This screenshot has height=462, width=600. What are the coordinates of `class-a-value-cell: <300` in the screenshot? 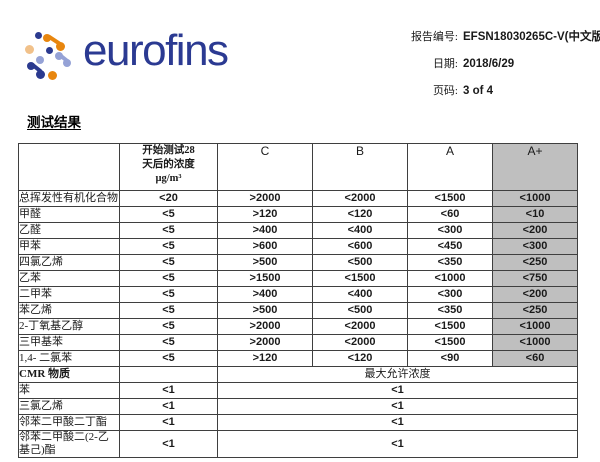 It's located at (450, 294).